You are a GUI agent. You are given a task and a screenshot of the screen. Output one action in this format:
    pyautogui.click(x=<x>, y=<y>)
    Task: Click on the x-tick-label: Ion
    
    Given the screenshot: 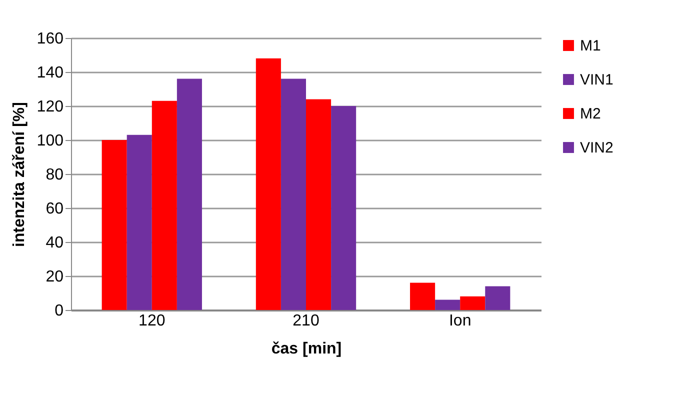 What is the action you would take?
    pyautogui.click(x=460, y=321)
    